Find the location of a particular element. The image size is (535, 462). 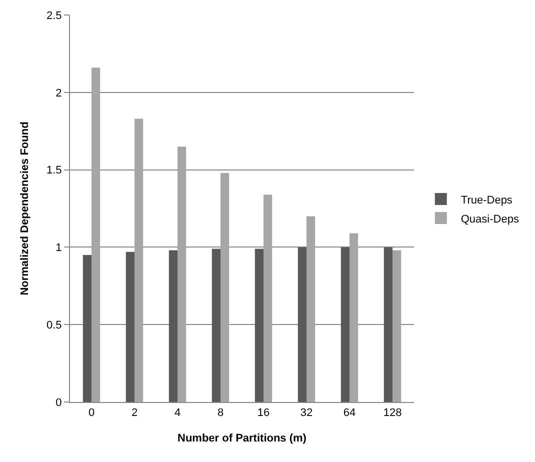

x-tick-label: 2 is located at coordinates (134, 413).